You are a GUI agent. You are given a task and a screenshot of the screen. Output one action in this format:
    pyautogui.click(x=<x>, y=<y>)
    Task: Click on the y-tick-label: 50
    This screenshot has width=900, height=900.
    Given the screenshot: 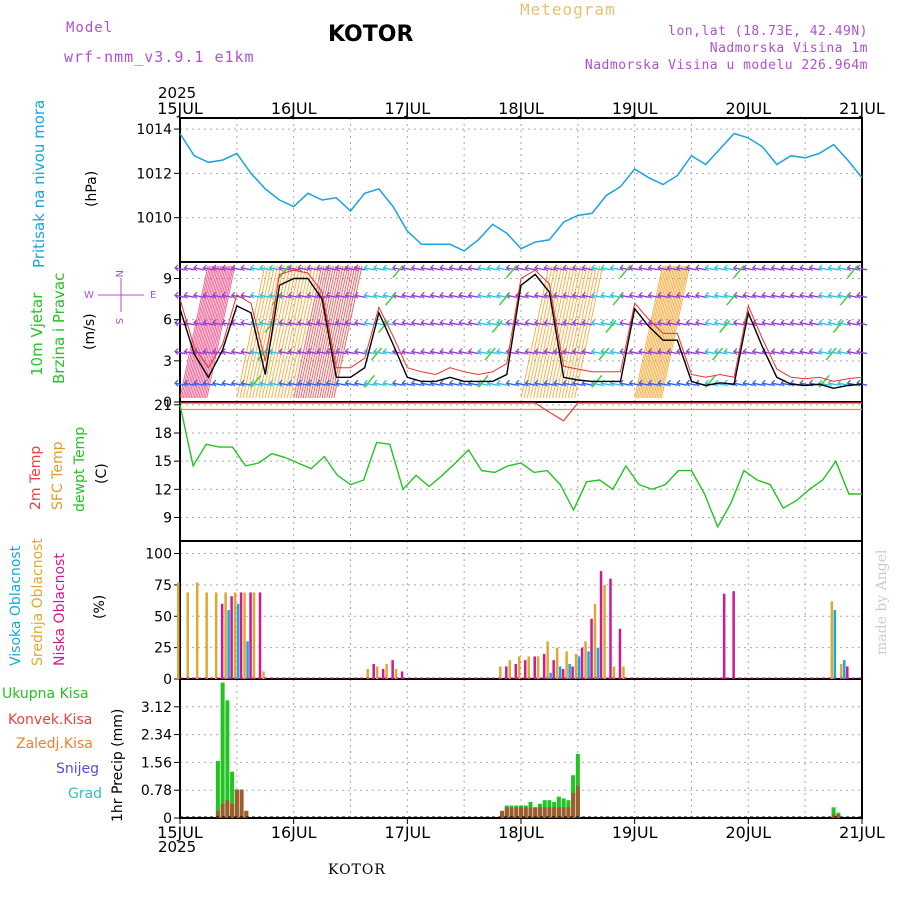 What is the action you would take?
    pyautogui.click(x=163, y=617)
    